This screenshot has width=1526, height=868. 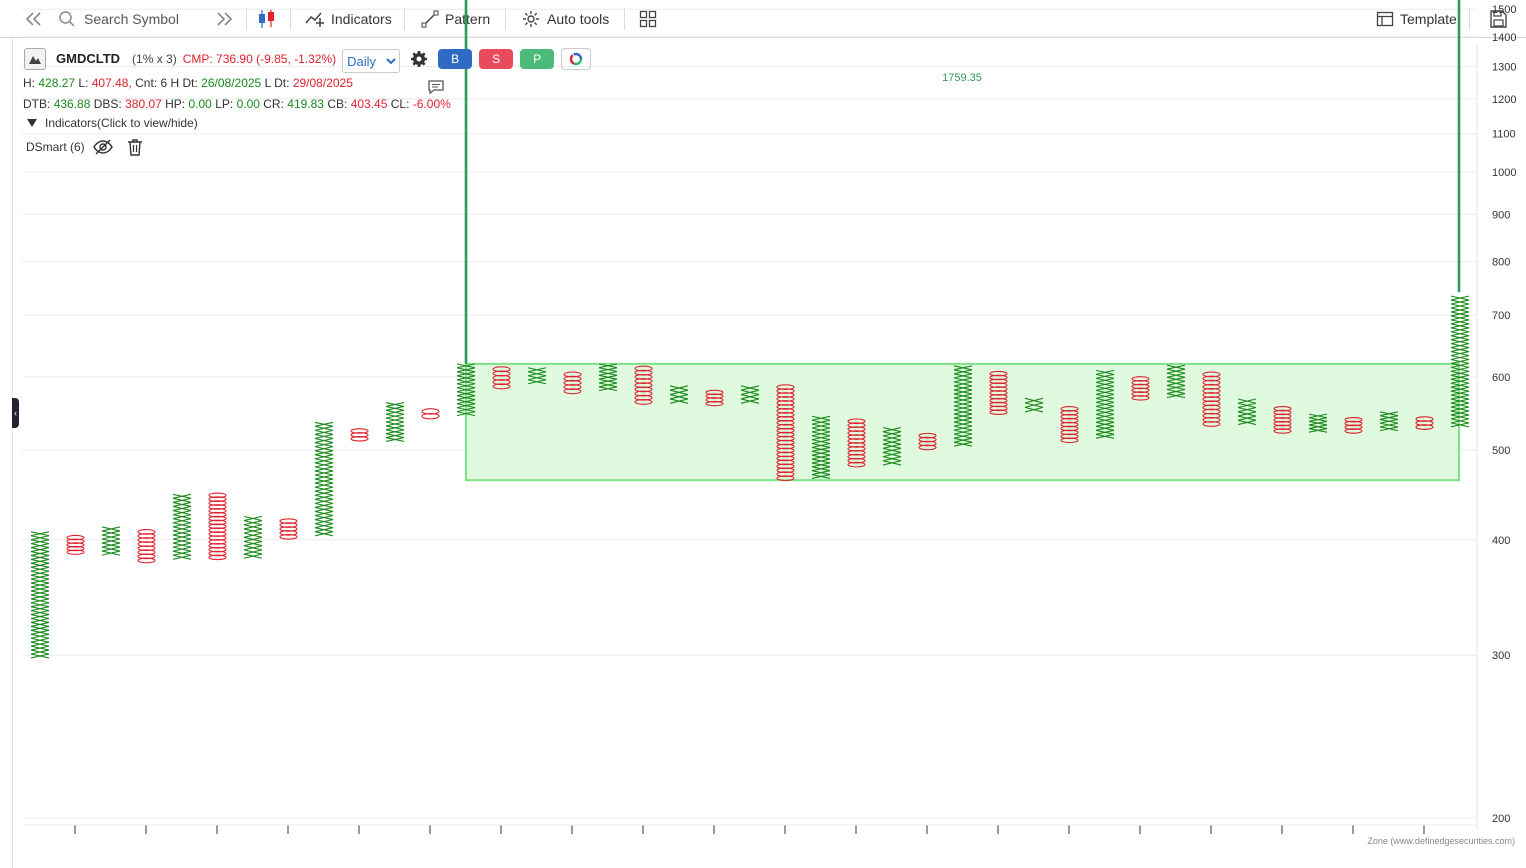 What do you see at coordinates (121, 123) in the screenshot?
I see `indicators-toggle-label: Indicators(Click to view/hide)` at bounding box center [121, 123].